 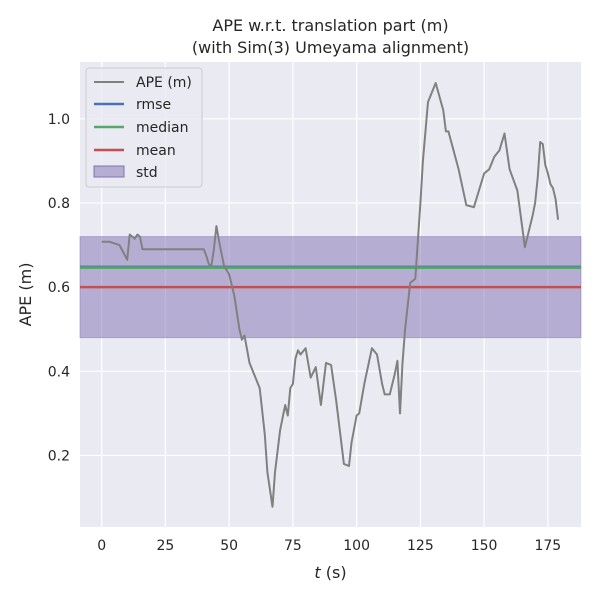 I want to click on legend-median-label: median, so click(x=162, y=128).